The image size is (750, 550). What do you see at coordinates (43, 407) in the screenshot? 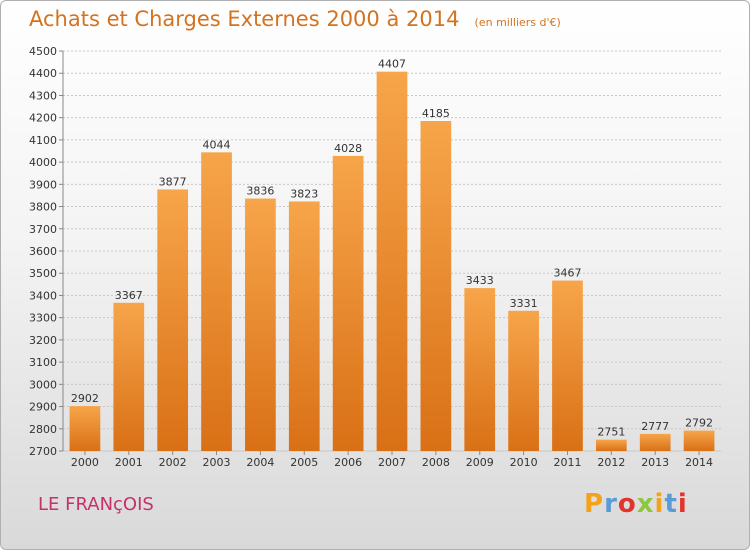
I see `y-tick-label: 2900` at bounding box center [43, 407].